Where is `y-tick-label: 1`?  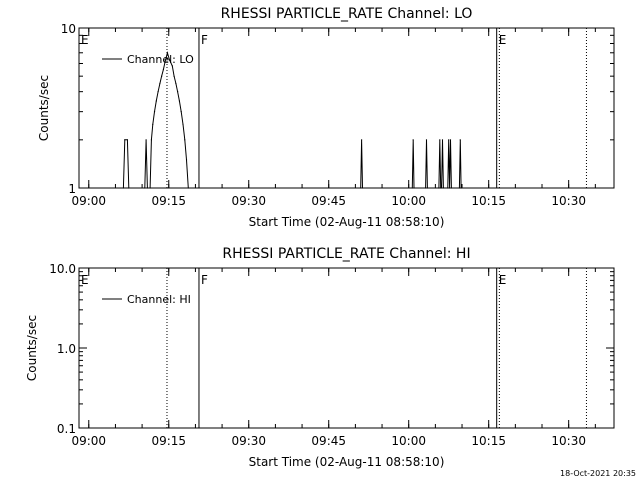
y-tick-label: 1 is located at coordinates (72, 189).